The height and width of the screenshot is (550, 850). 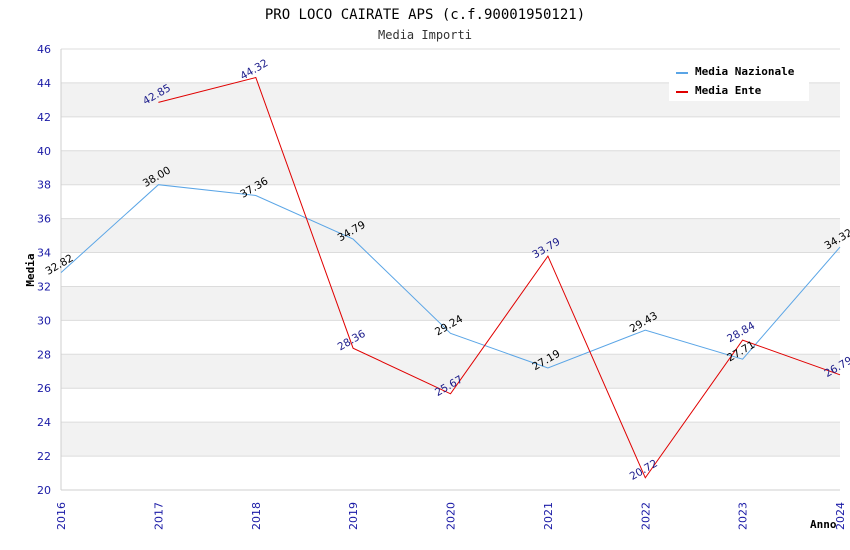 What do you see at coordinates (44, 253) in the screenshot?
I see `y-tick-label: 34` at bounding box center [44, 253].